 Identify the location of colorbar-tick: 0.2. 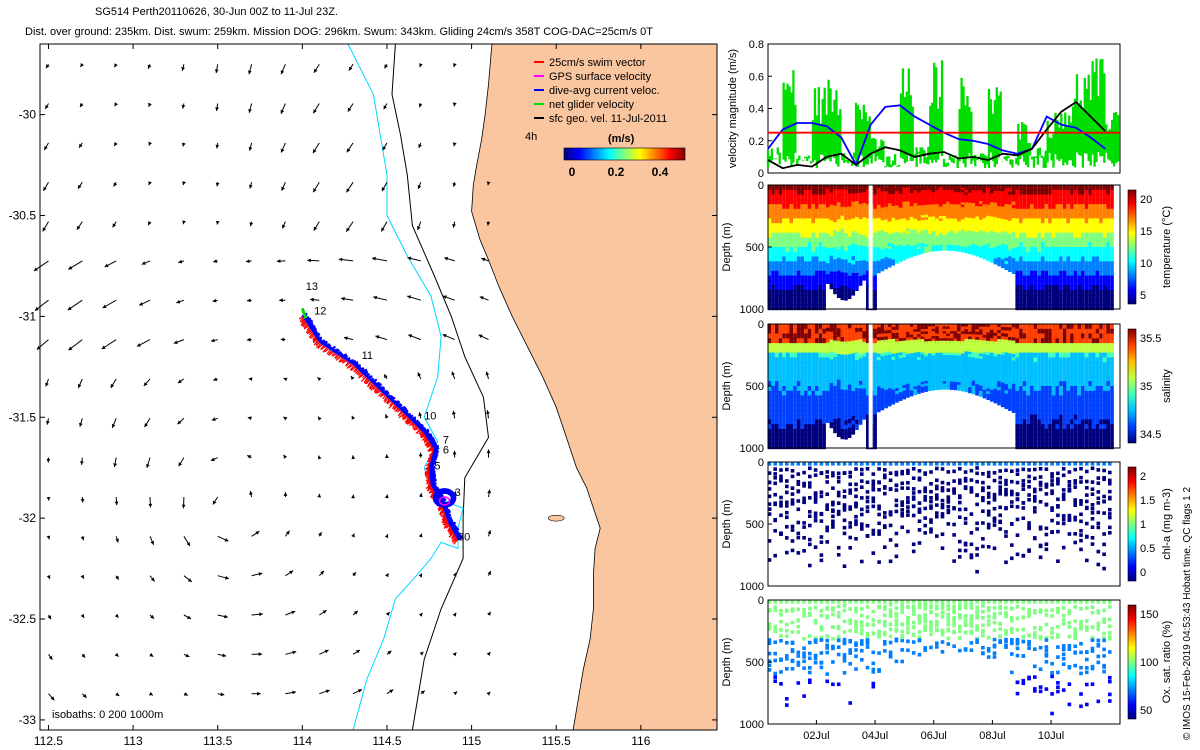
(616, 172).